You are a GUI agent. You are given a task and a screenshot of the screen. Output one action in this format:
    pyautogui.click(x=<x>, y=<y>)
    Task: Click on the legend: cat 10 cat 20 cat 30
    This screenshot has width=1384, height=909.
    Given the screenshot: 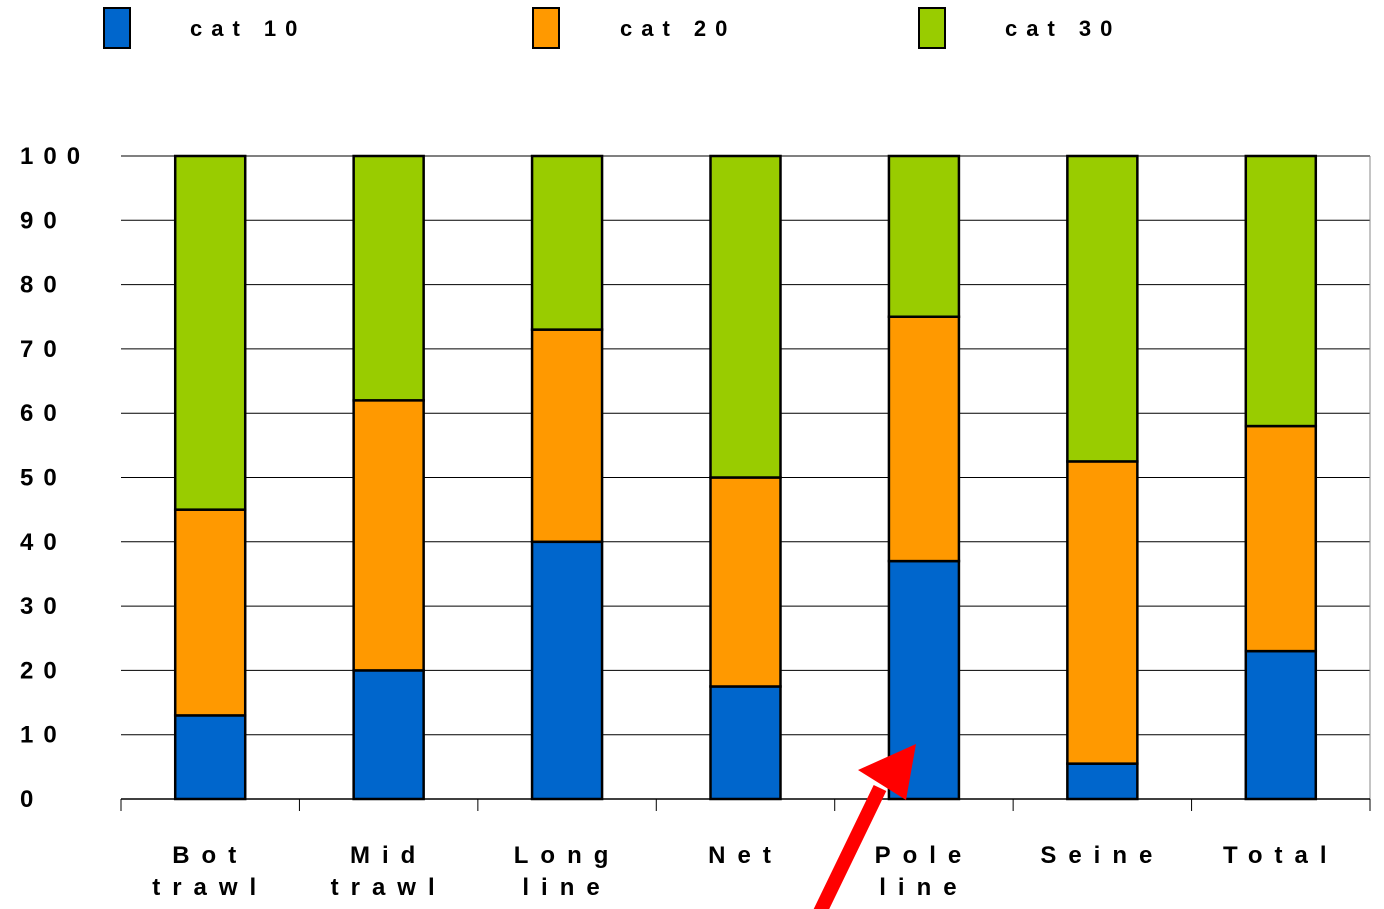 What is the action you would take?
    pyautogui.click(x=612, y=28)
    